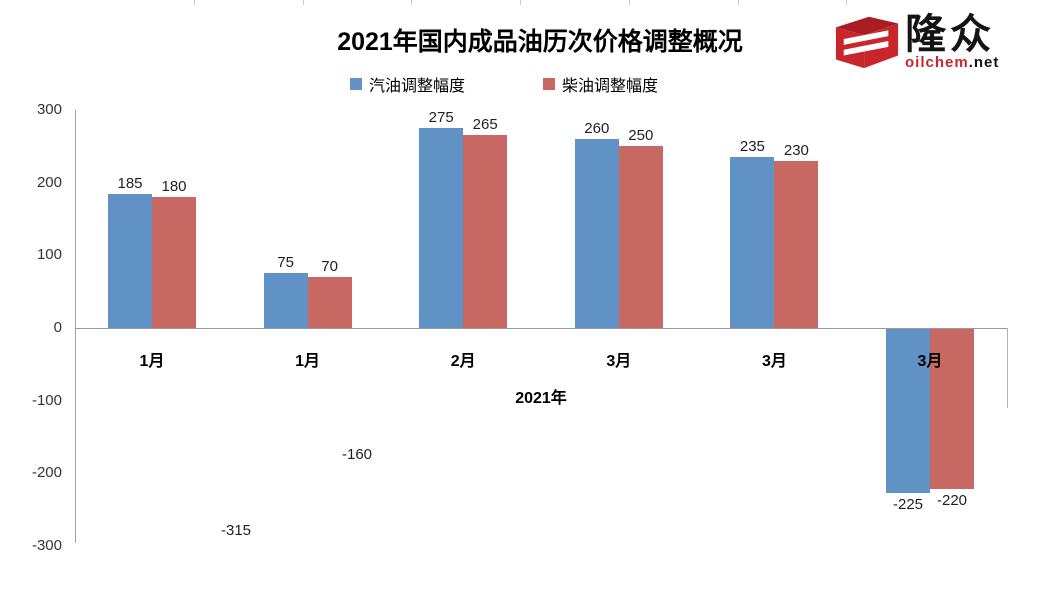 This screenshot has height=596, width=1044. I want to click on y-tick-label: 100, so click(49, 255).